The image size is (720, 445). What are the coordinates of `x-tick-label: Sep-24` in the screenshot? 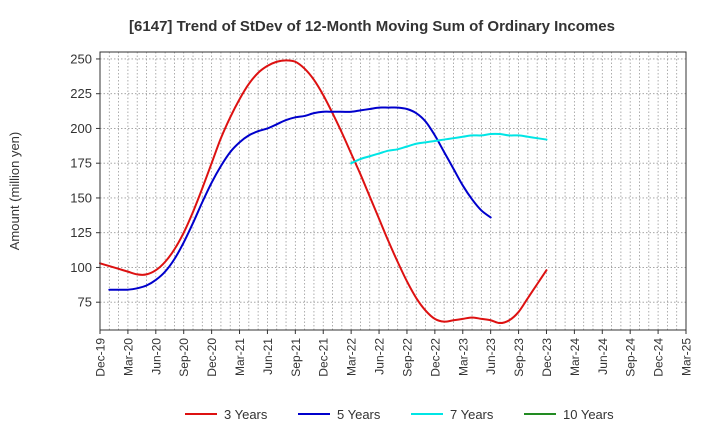 It's located at (631, 357).